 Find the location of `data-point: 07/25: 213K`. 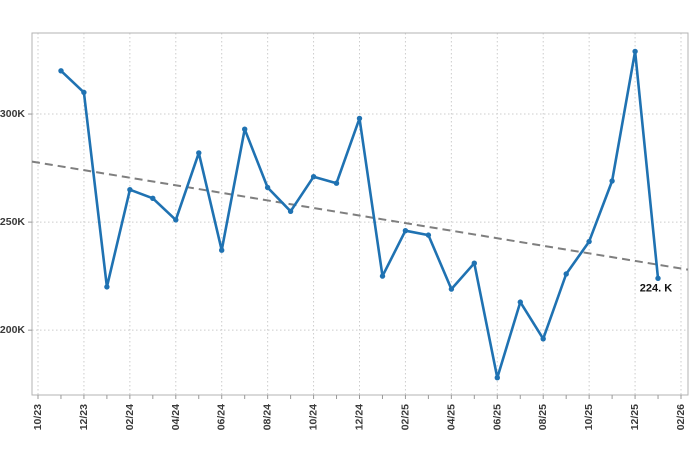

data-point: 07/25: 213K is located at coordinates (520, 302).